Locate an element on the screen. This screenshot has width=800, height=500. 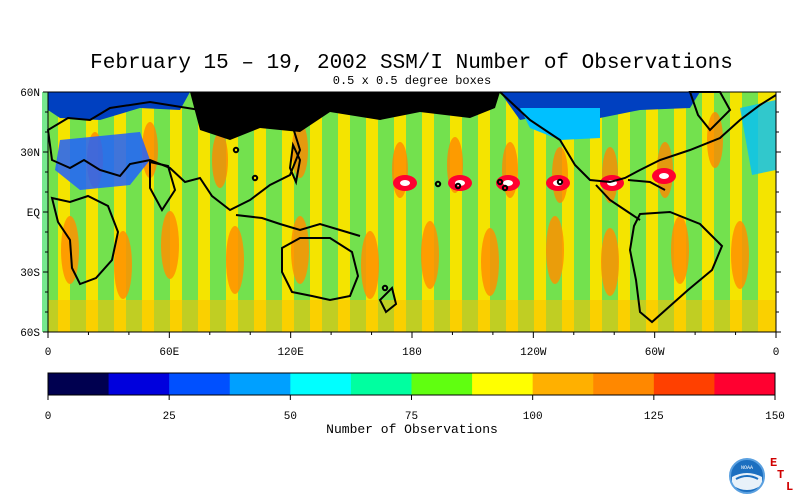
colorbar-tick-label: 150 is located at coordinates (775, 417).